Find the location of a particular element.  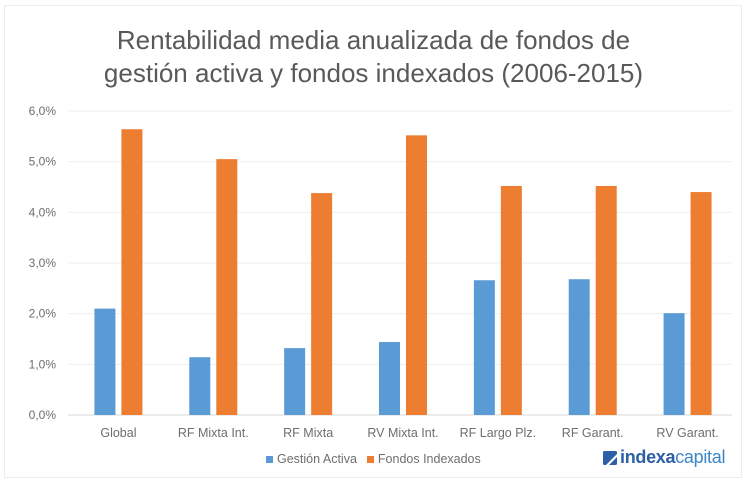

legend-label: Gestión Activa is located at coordinates (317, 459).